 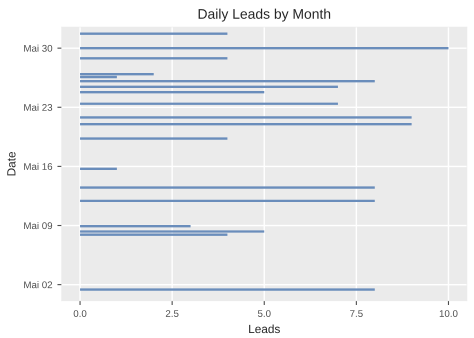 I want to click on chart-title: Daily Leads by Month, so click(x=264, y=15).